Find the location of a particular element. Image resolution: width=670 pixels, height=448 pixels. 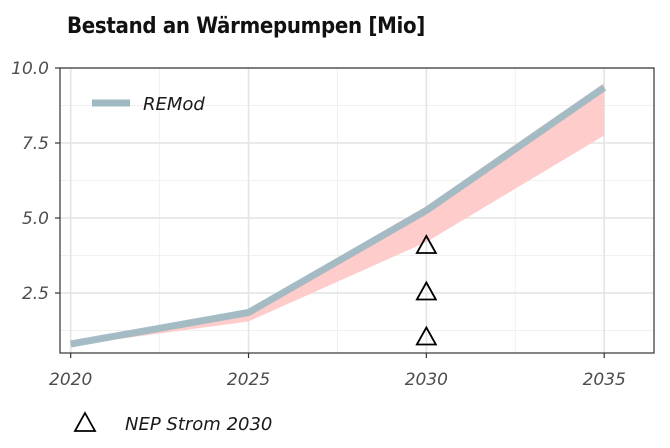

y-tick-label: 10.0 is located at coordinates (30, 69).